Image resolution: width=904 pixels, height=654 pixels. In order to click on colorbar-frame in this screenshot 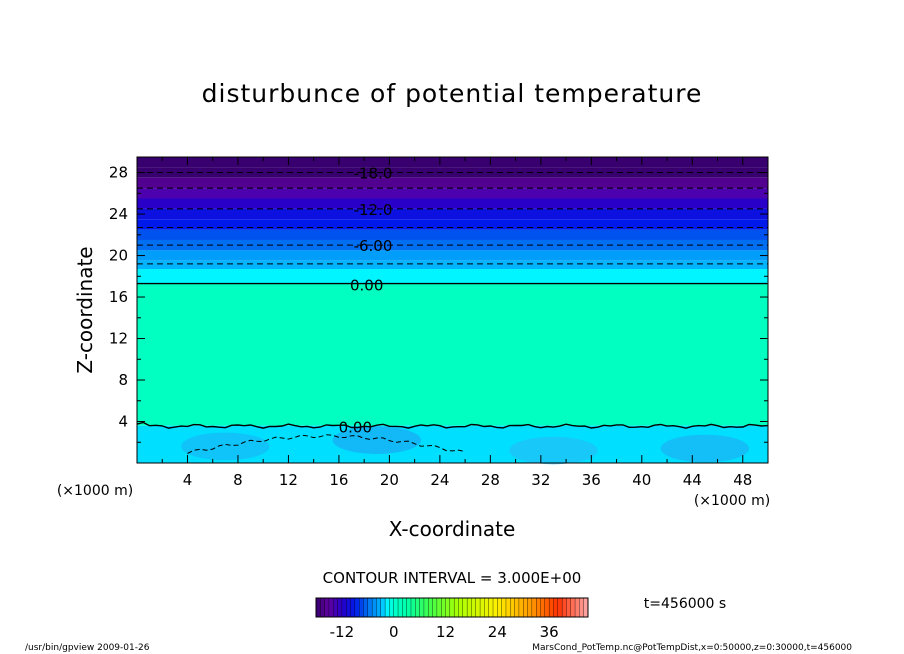, I will do `click(452, 607)`.